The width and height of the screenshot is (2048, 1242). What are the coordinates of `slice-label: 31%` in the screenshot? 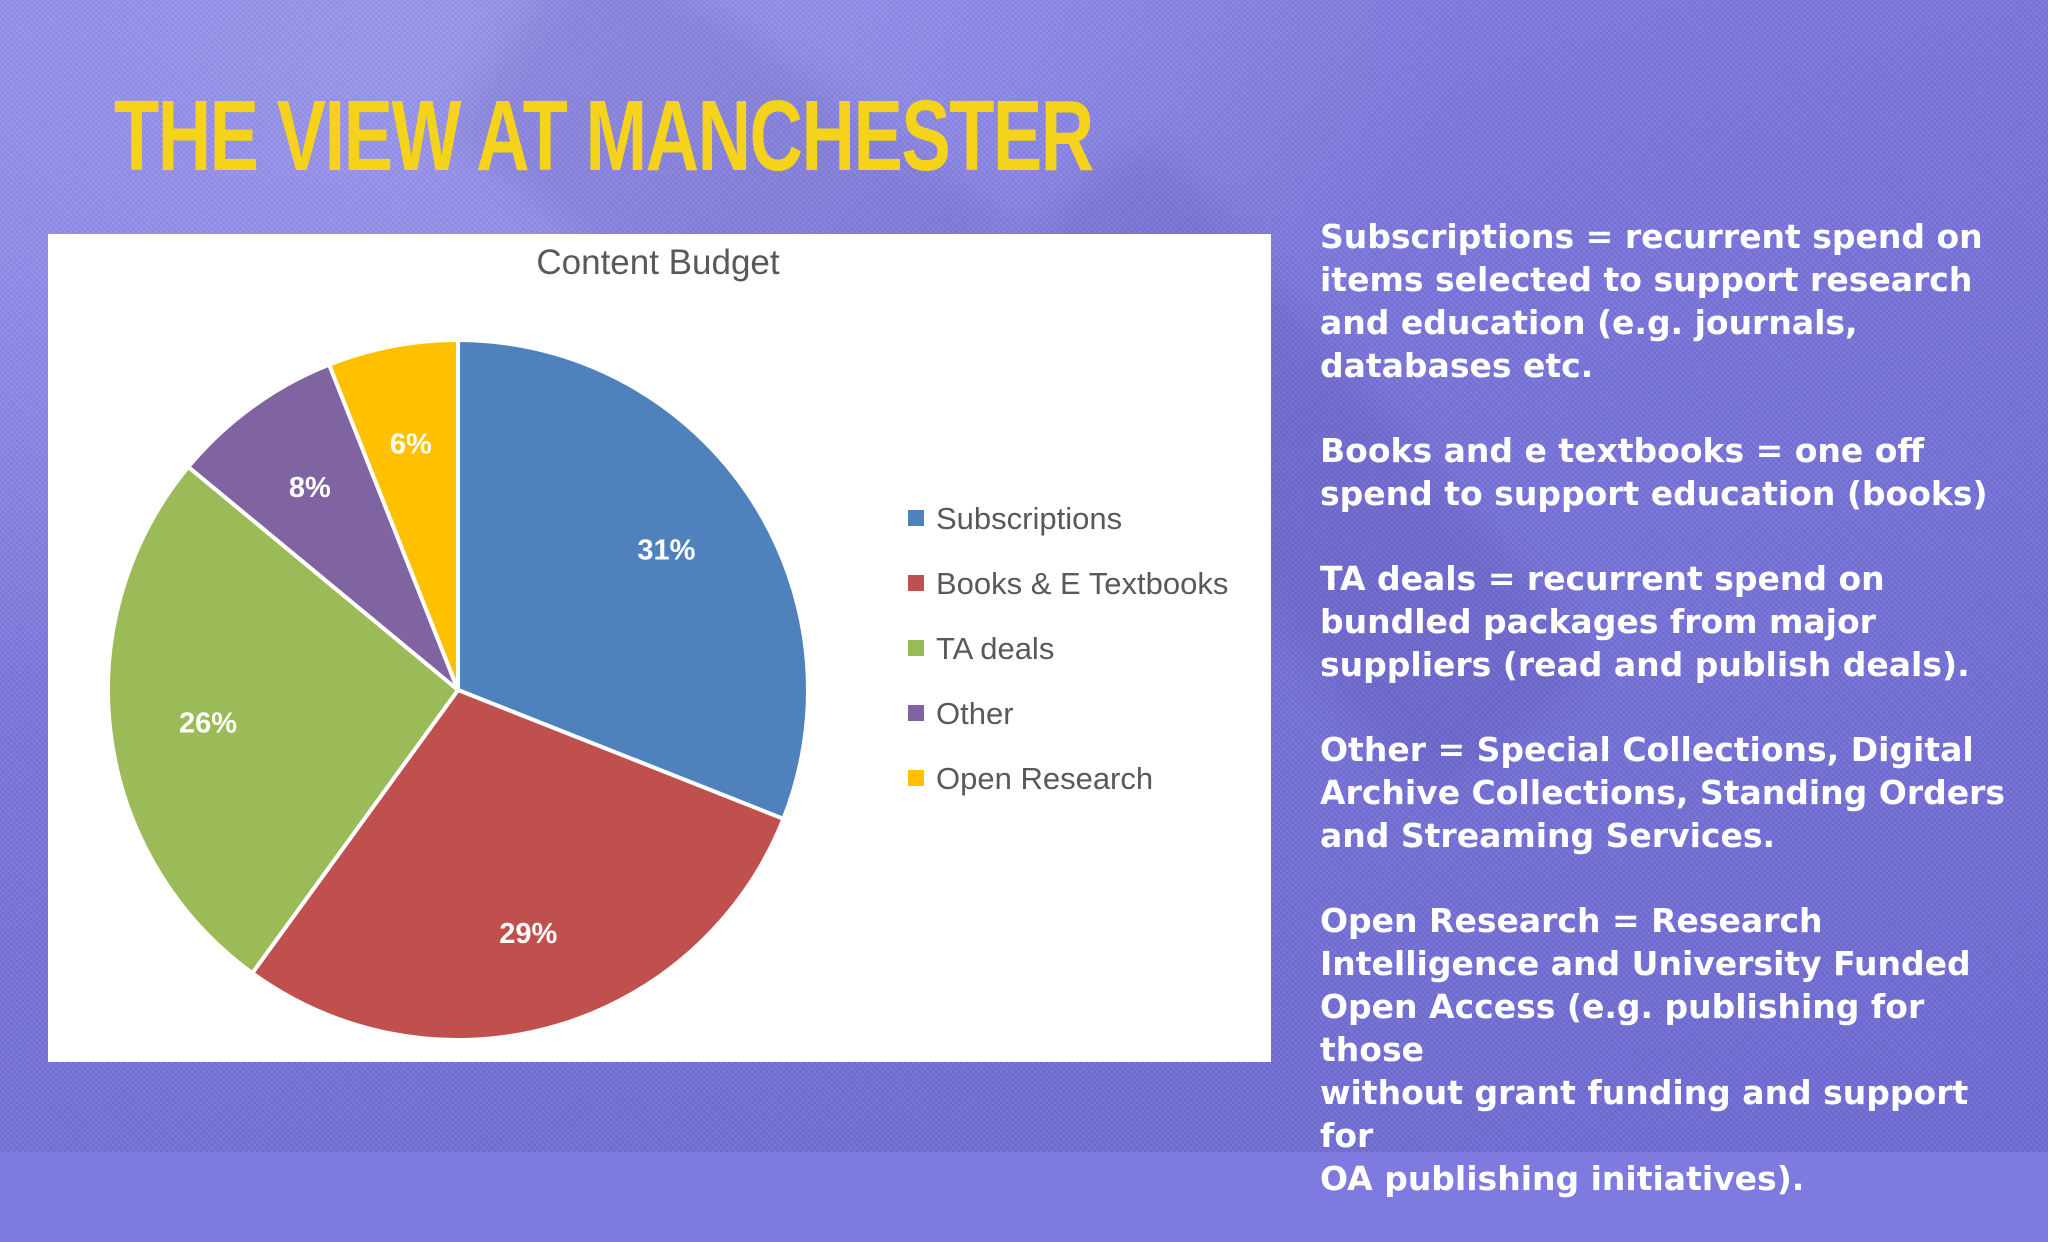 It's located at (666, 550).